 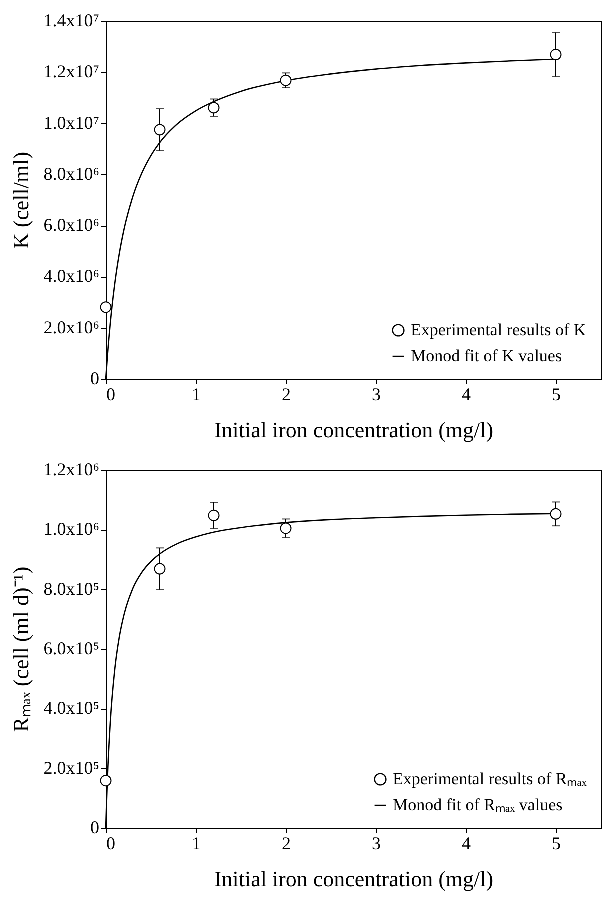 I want to click on legend-label: Monod fit of K values, so click(x=486, y=356).